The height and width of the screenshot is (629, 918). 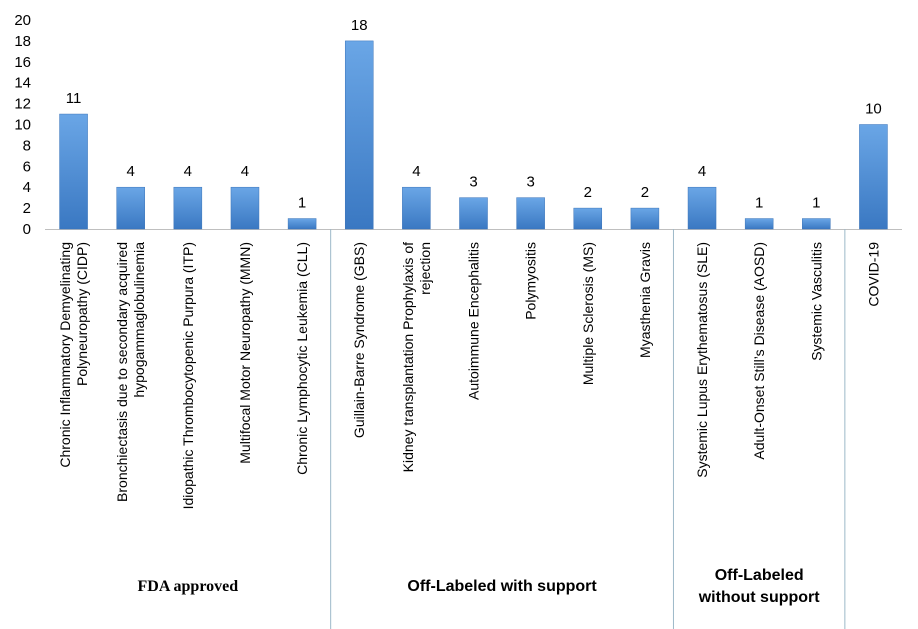 I want to click on category-label: Multifocal Motor Neuropathy (MMN), so click(x=245, y=353).